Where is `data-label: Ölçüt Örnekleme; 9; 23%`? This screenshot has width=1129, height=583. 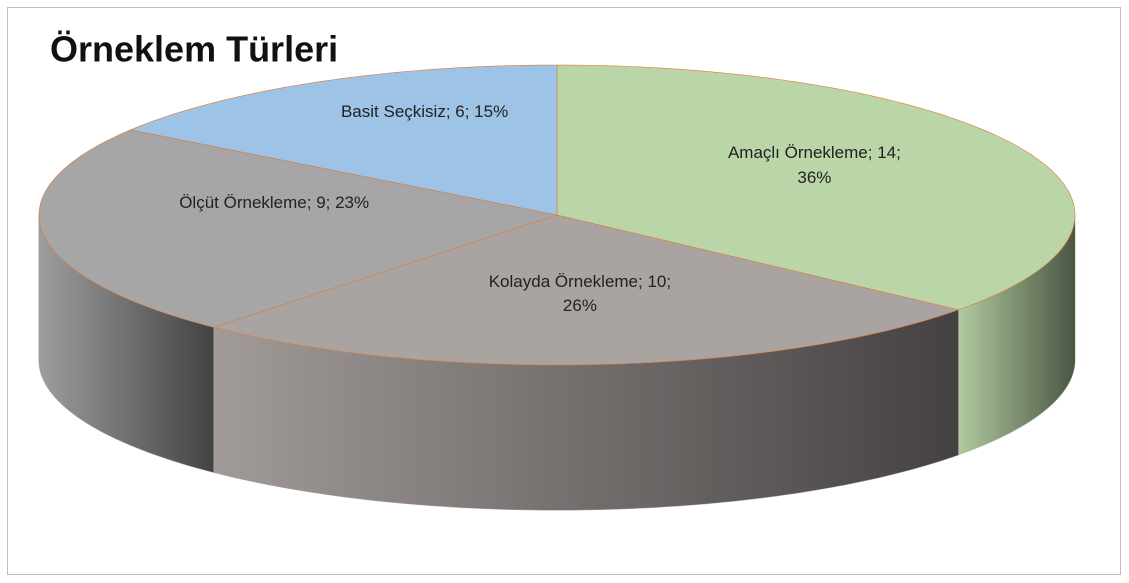 data-label: Ölçüt Örnekleme; 9; 23% is located at coordinates (274, 202).